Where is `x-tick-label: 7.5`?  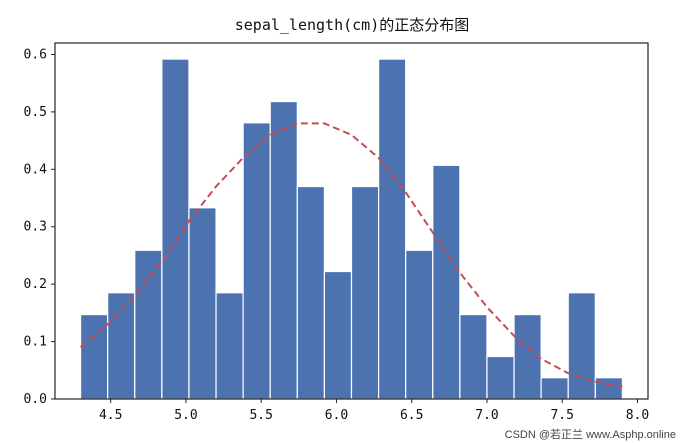
x-tick-label: 7.5 is located at coordinates (561, 415).